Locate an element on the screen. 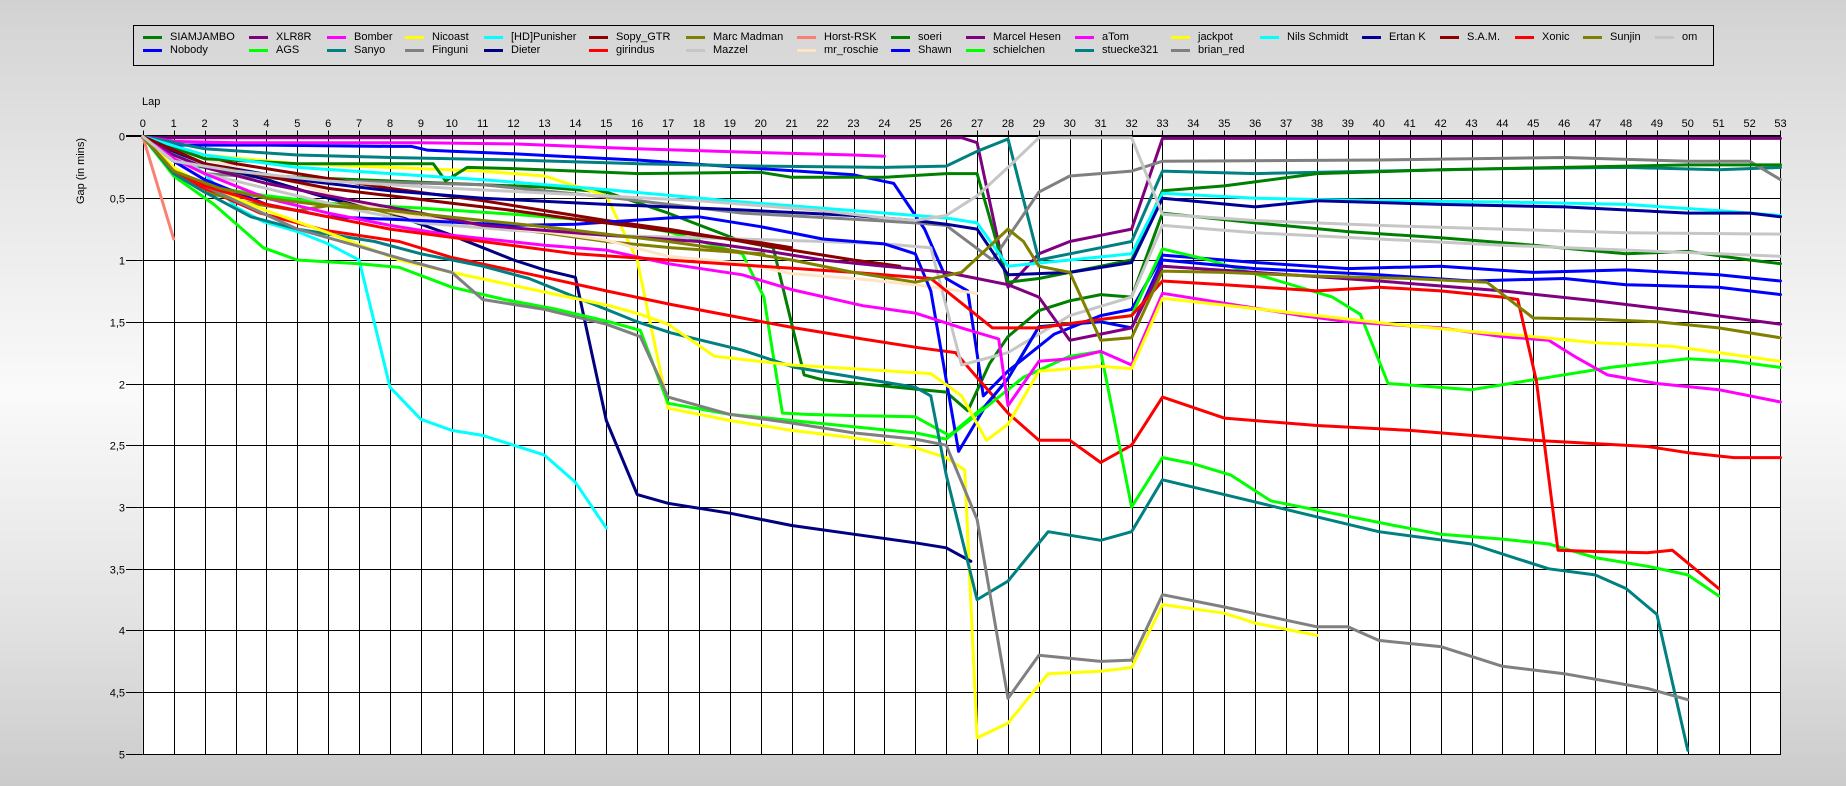 This screenshot has width=1846, height=786. svg-text: 17 is located at coordinates (668, 124).